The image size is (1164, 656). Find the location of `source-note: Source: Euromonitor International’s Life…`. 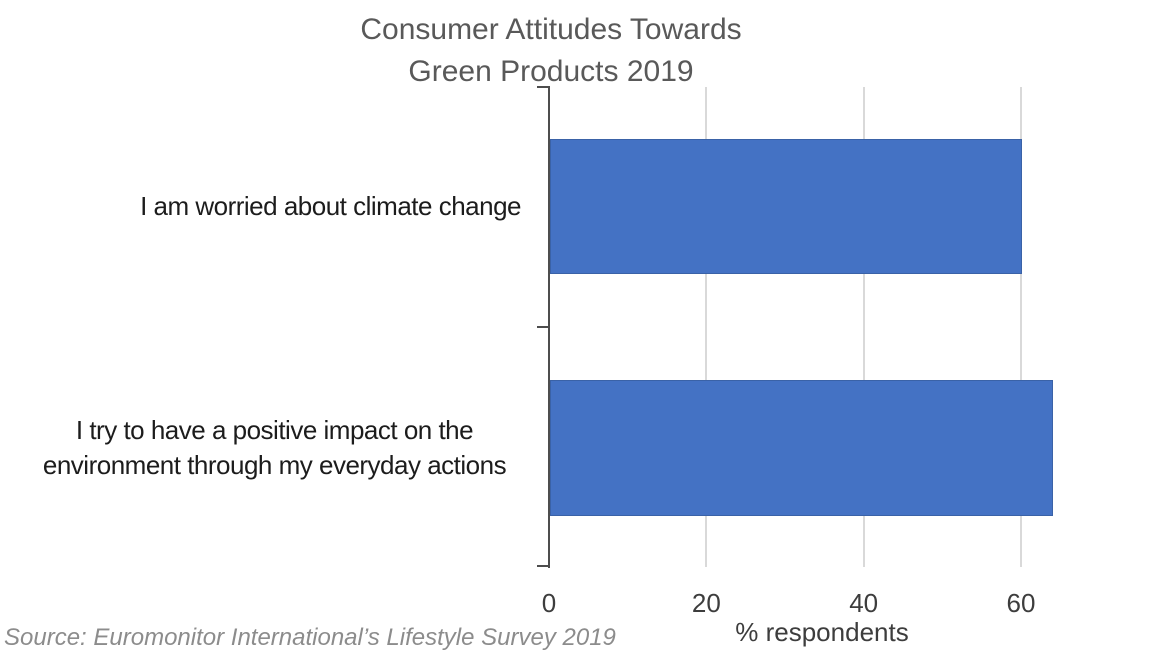

source-note: Source: Euromonitor International’s Life… is located at coordinates (310, 637).